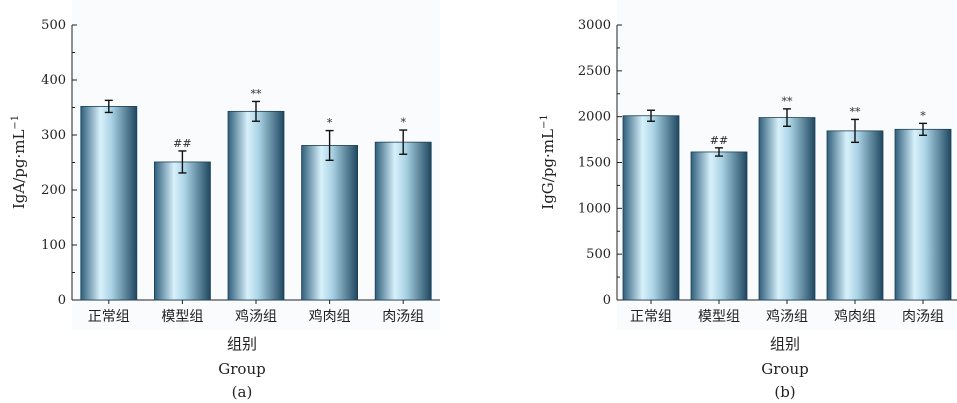 The image size is (957, 403). What do you see at coordinates (53, 25) in the screenshot?
I see `y-tick-label-a: 500` at bounding box center [53, 25].